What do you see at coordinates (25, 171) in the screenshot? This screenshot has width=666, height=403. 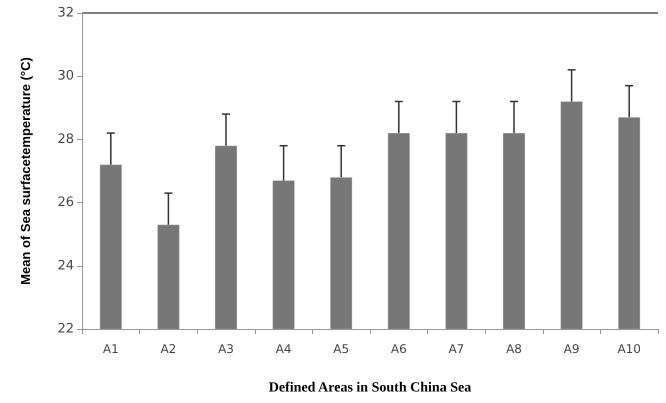 I see `y-axis-title: Mean of Sea surfacetemperature (°C)` at bounding box center [25, 171].